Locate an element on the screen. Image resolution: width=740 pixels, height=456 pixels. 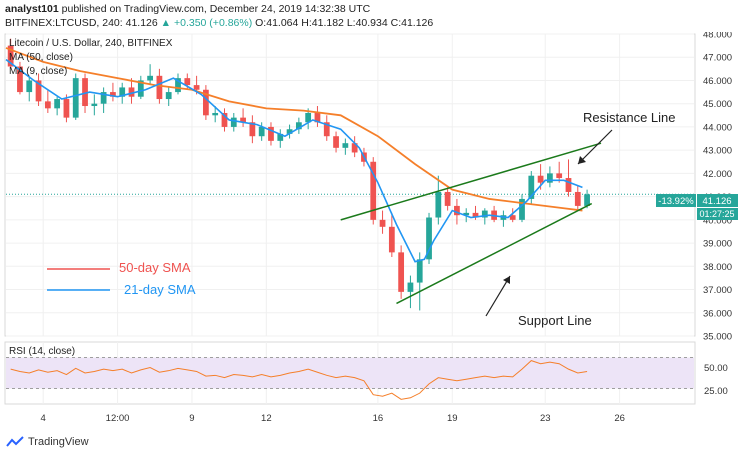
up-arrow-icon: ▲ is located at coordinates (166, 23).